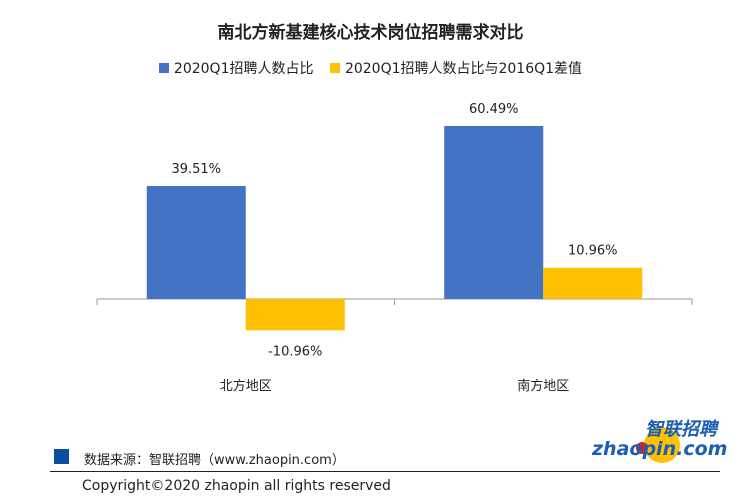 The image size is (741, 498). I want to click on legend-item-1: 2020Q1招聘人数占比与2016Q1差值, so click(456, 68).